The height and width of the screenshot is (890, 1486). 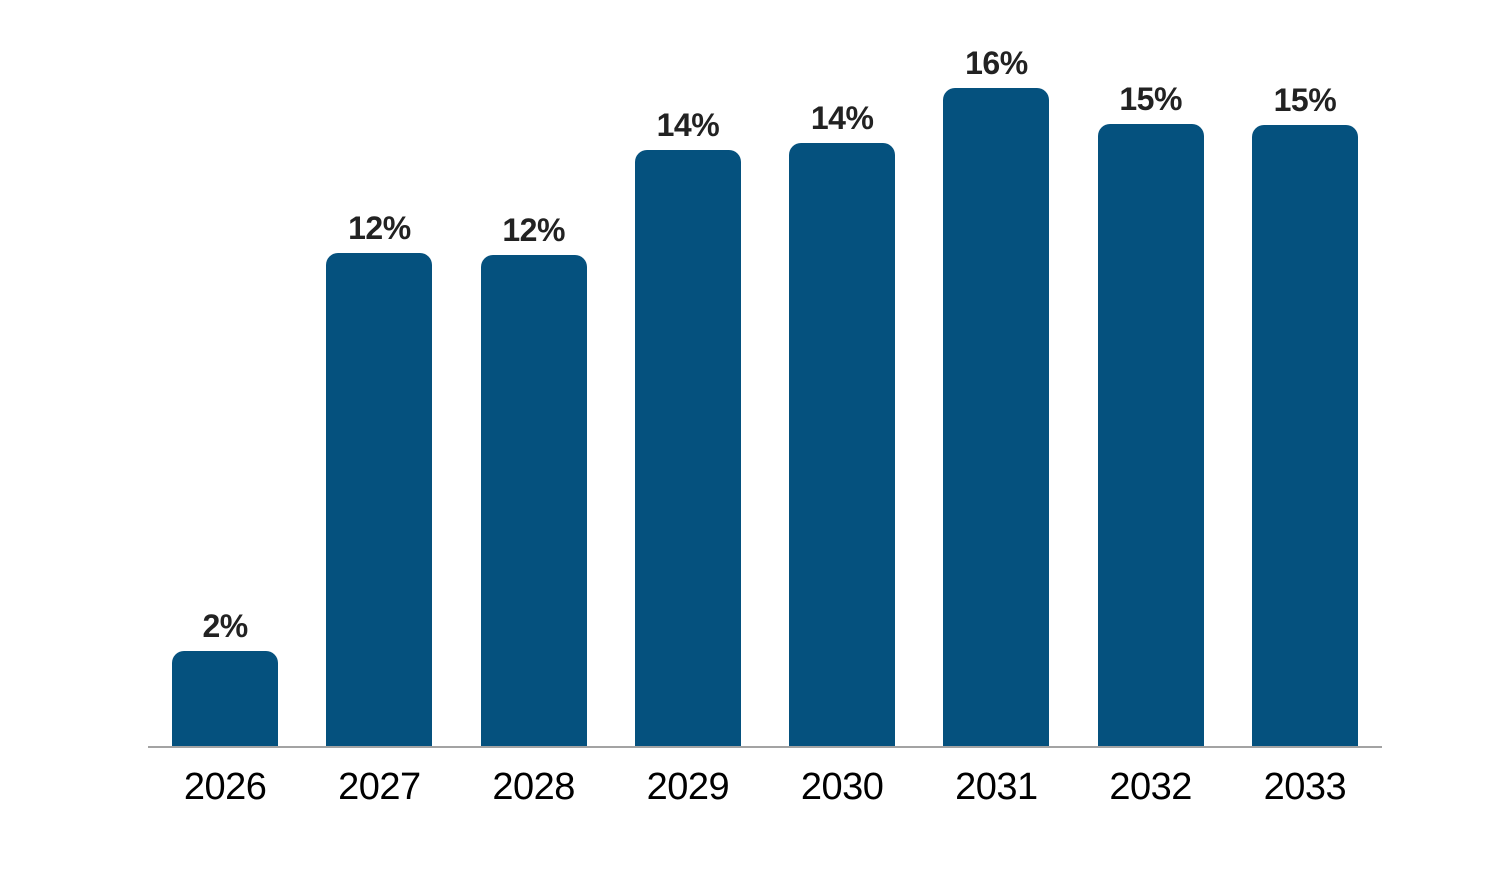 What do you see at coordinates (225, 626) in the screenshot?
I see `bar-value-label: 2%` at bounding box center [225, 626].